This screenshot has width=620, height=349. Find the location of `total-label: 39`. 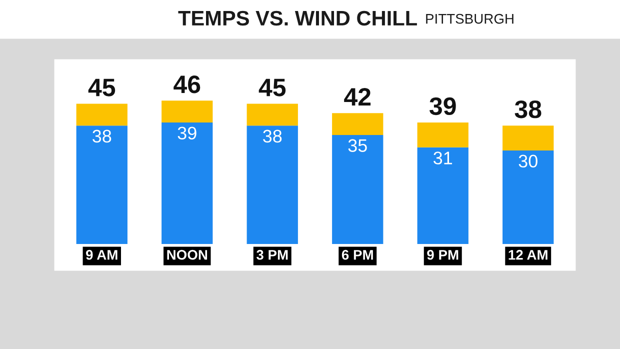

total-label: 39 is located at coordinates (443, 106).